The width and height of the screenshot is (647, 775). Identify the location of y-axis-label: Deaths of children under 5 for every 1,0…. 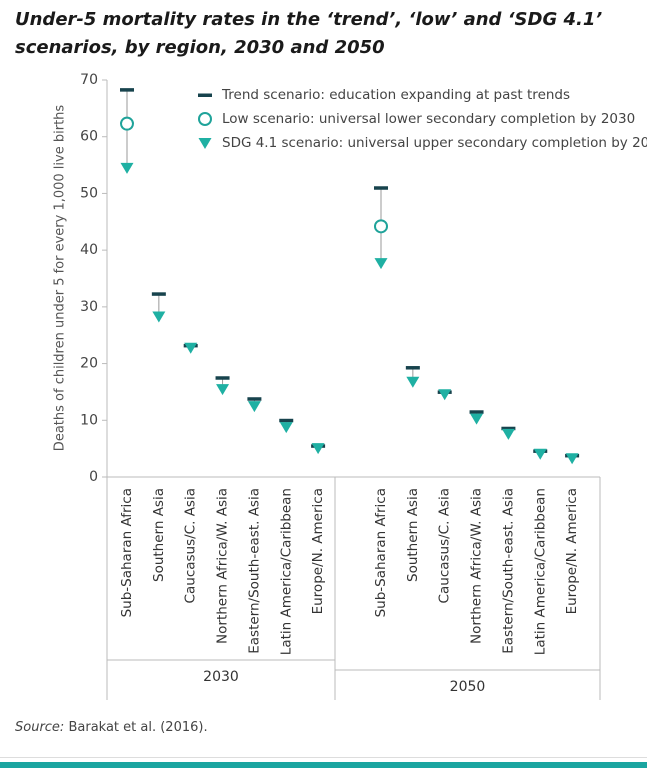
(60, 278).